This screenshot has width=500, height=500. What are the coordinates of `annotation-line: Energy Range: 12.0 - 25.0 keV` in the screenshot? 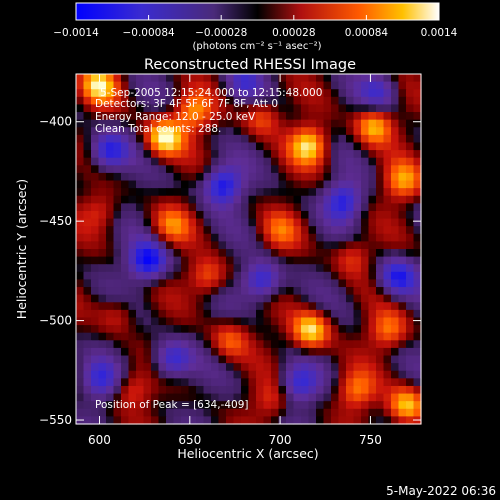 It's located at (175, 117).